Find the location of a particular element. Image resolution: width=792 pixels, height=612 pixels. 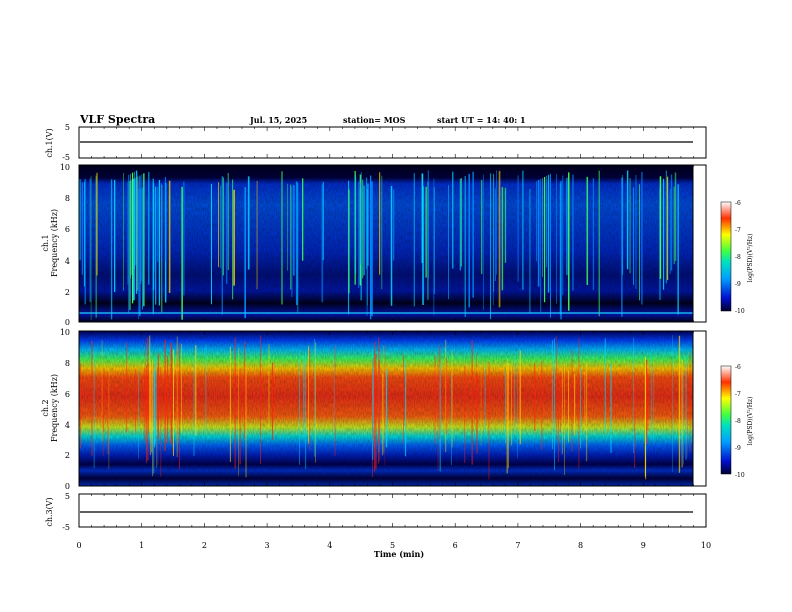

ch1-voltage-ylabel: ch.1(V) is located at coordinates (49, 142).